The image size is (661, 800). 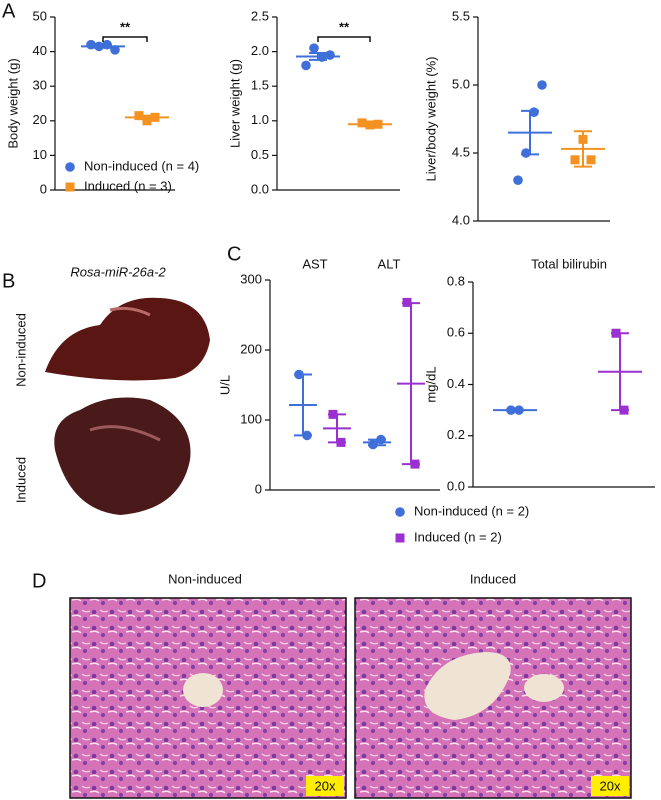 What do you see at coordinates (39, 581) in the screenshot?
I see `panel-label: D` at bounding box center [39, 581].